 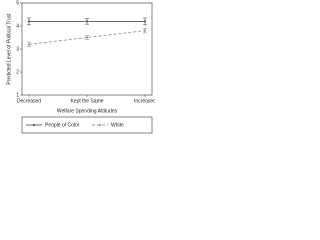 I want to click on y-tick-label: 4, so click(x=17, y=26).